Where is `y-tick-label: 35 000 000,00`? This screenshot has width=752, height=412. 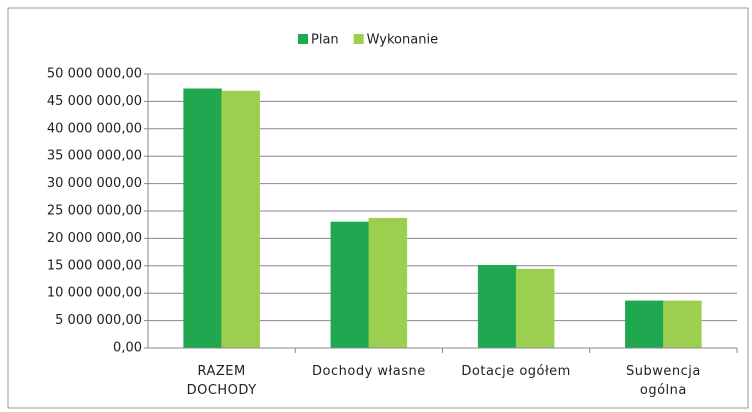
y-tick-label: 35 000 000,00 is located at coordinates (94, 156).